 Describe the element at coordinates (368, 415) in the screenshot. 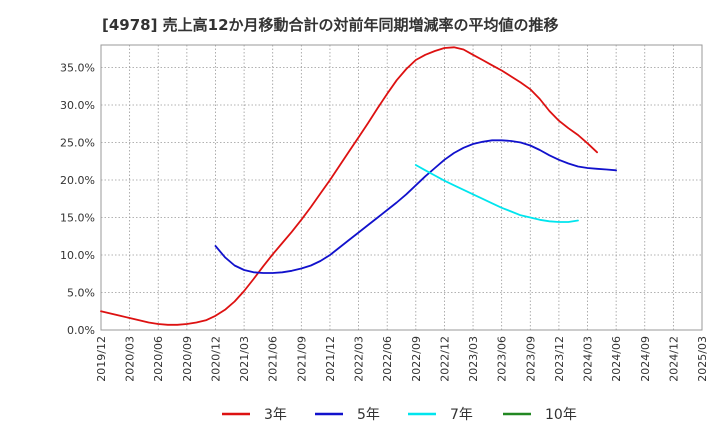

I see `legend-label: 5年` at that location.